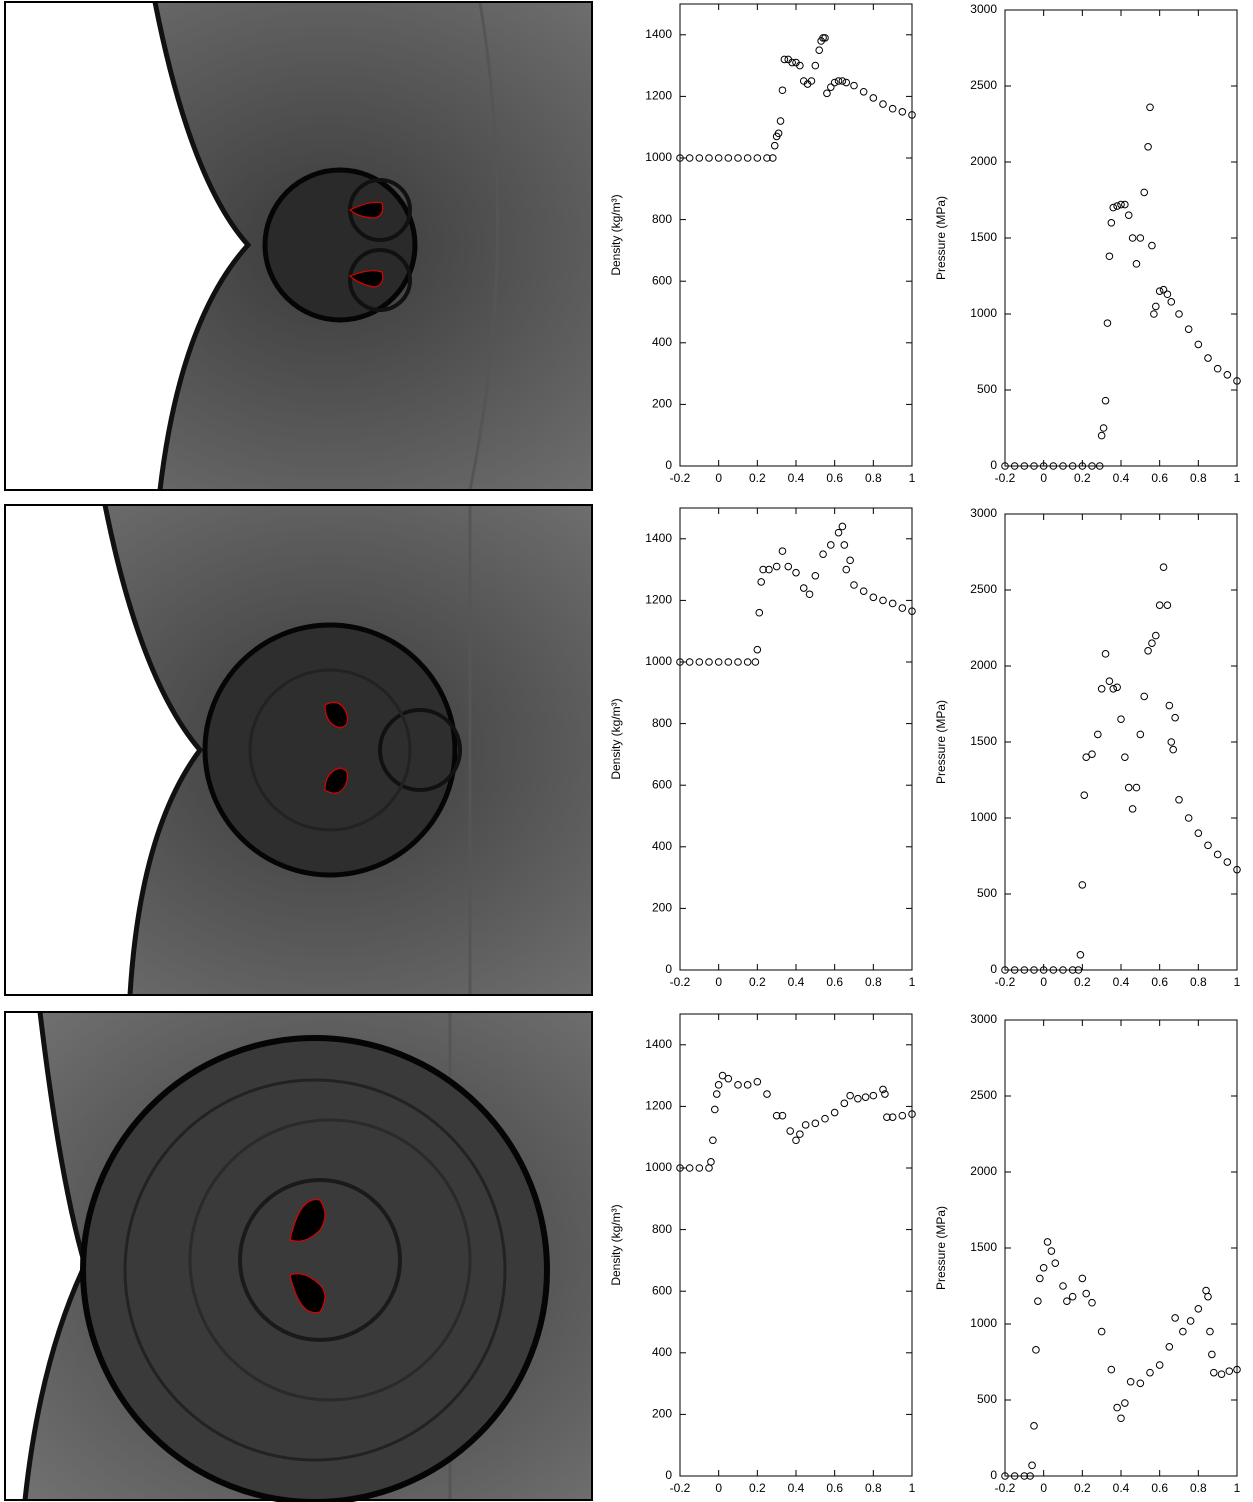  Describe the element at coordinates (983, 1095) in the screenshot. I see `y-tick-label: 2500` at that location.